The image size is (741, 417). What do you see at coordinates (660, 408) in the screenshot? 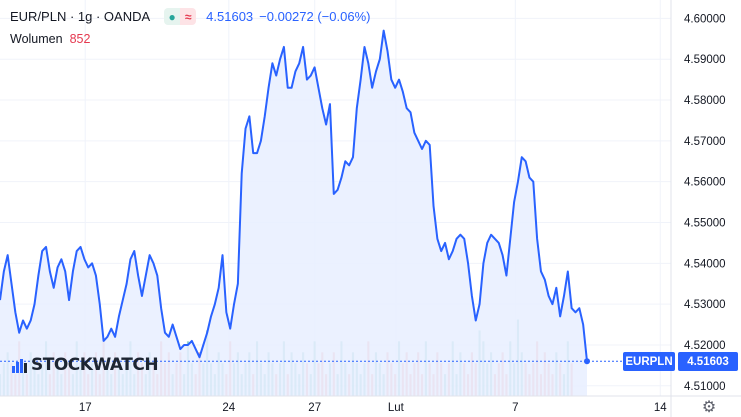
I see `x-tick-label: 14` at bounding box center [660, 408].